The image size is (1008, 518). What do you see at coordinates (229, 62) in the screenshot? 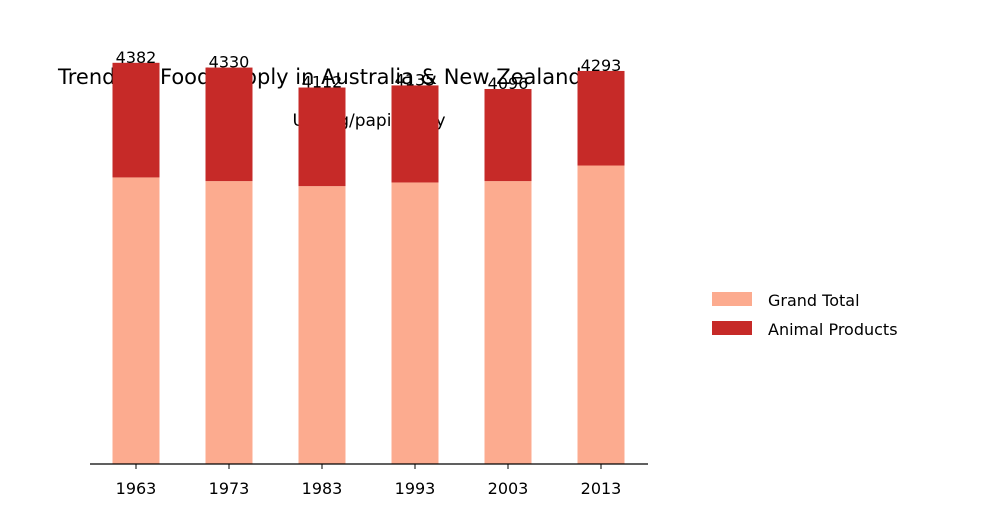
I see `total-label-1973: 4330` at bounding box center [229, 62].